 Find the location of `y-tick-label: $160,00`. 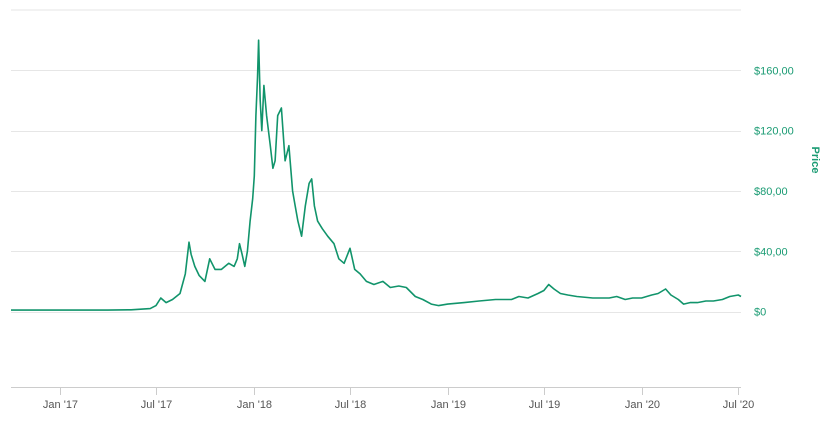

y-tick-label: $160,00 is located at coordinates (774, 71).